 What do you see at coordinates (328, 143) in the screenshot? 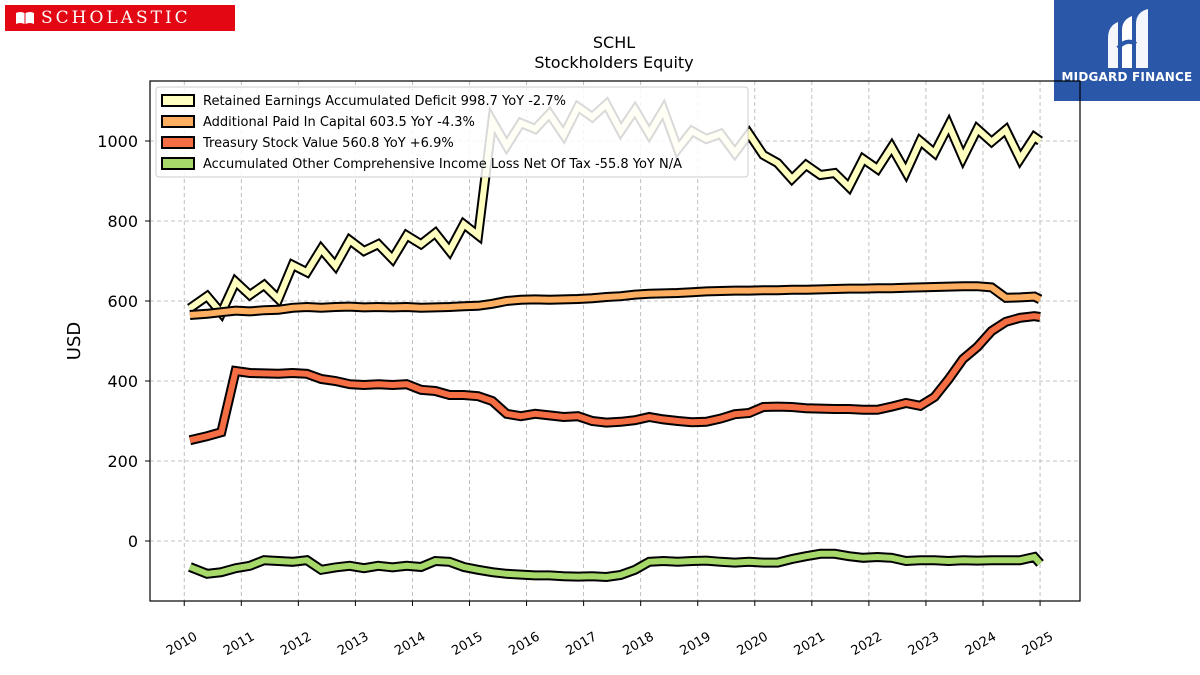
I see `legend-entry-2: Treasury Stock Value 560.8 YoY +6.9%` at bounding box center [328, 143].